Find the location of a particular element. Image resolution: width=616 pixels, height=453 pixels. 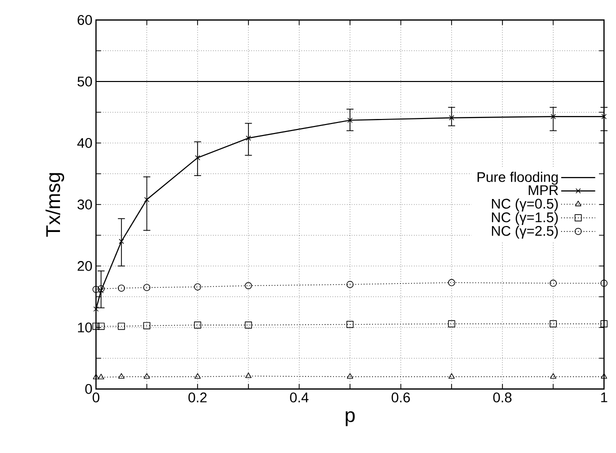

x-tick-label: 0.8 is located at coordinates (502, 397).